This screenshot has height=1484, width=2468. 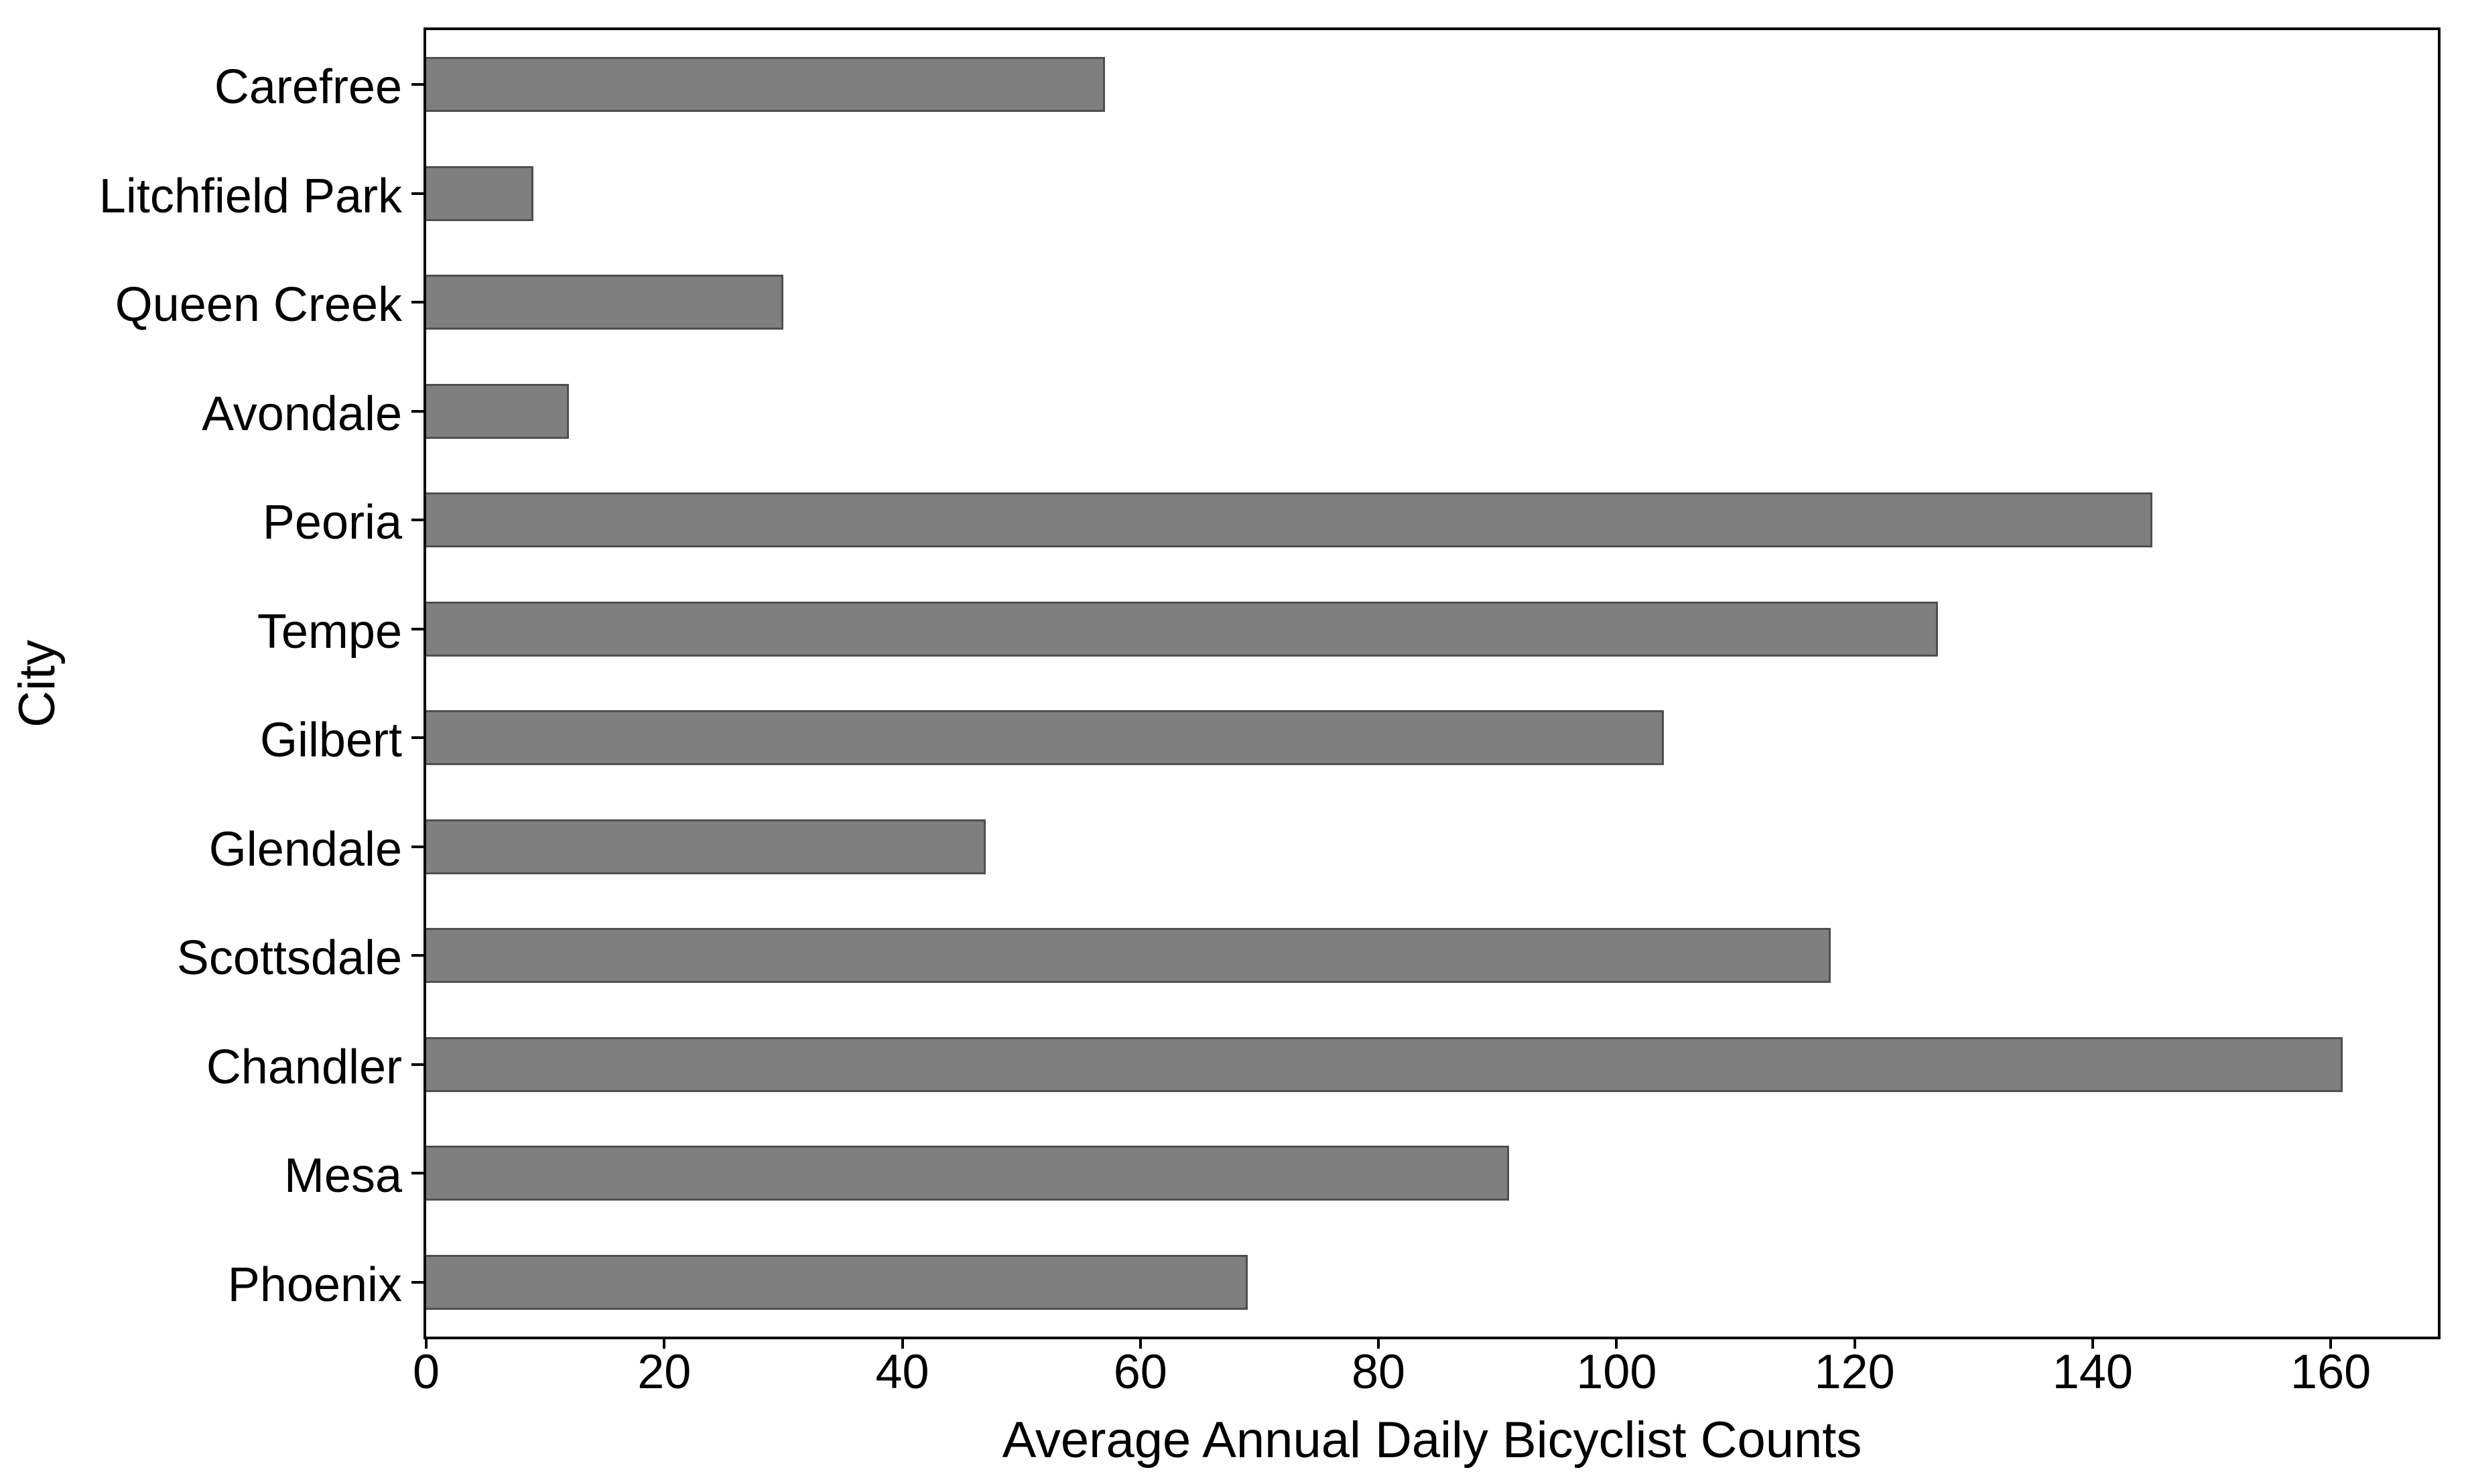 I want to click on x-tick-label-140: 140, so click(x=2093, y=1372).